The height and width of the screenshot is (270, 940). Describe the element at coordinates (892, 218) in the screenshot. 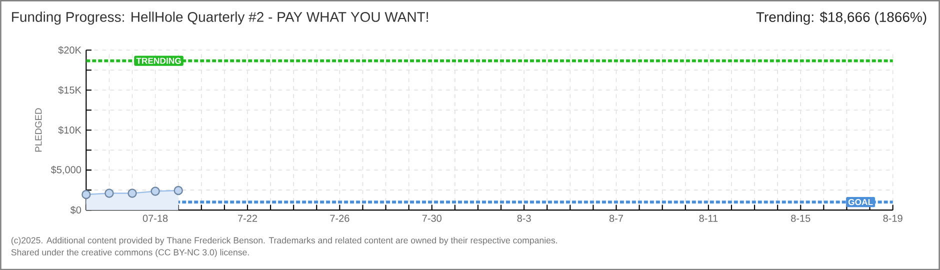

I see `x-tick-label: 8-19` at that location.